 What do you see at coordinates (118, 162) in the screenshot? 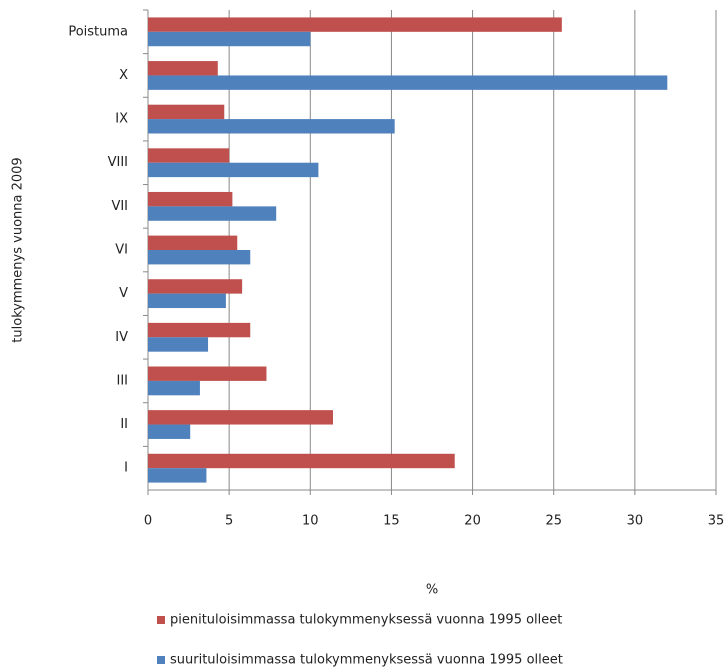
I see `y-tick-label: VIII` at bounding box center [118, 162].